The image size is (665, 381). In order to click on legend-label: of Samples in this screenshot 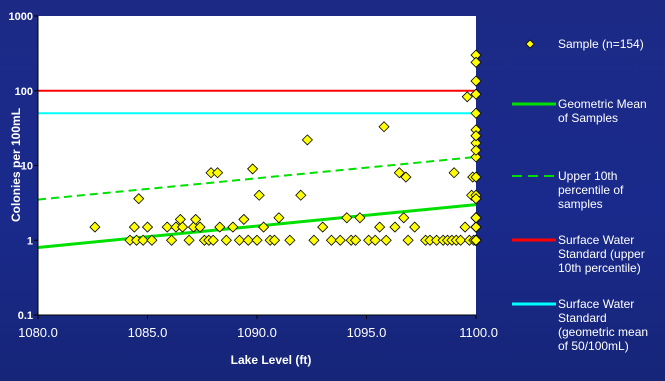, I will do `click(588, 118)`.